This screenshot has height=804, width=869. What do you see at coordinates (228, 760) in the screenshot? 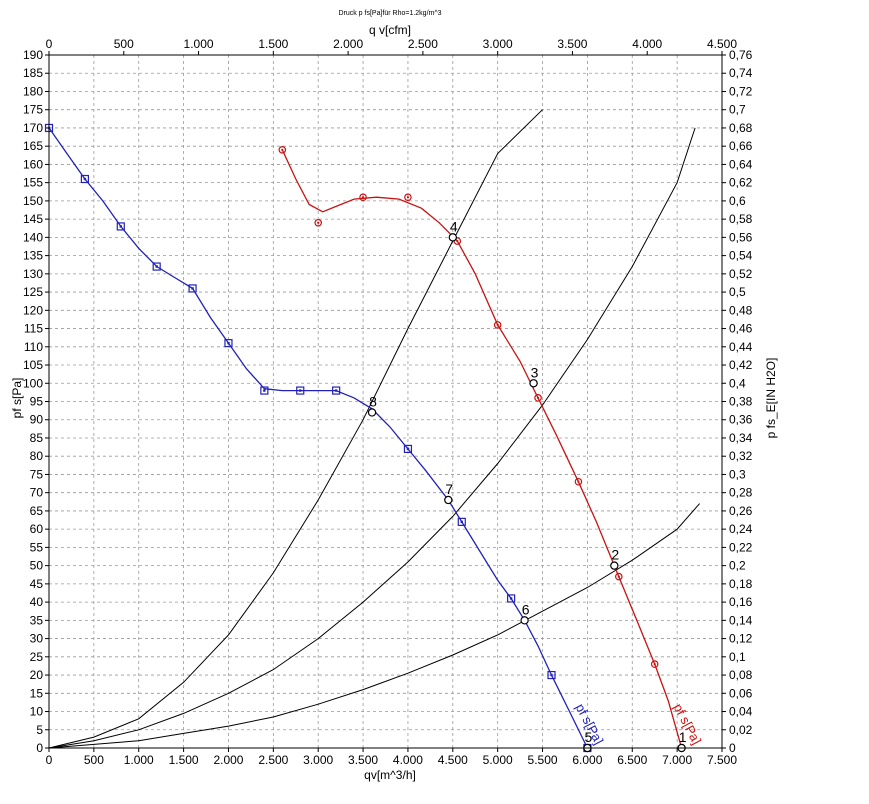
I see `x-tick-label: 2.000` at bounding box center [228, 760].